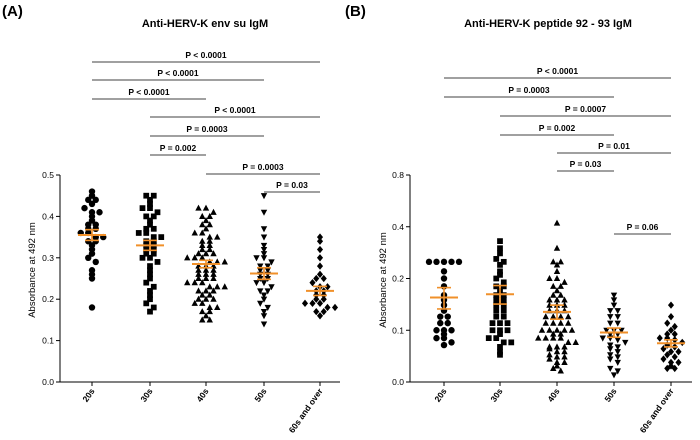  I want to click on x-tick-label: 30s, so click(146, 395).